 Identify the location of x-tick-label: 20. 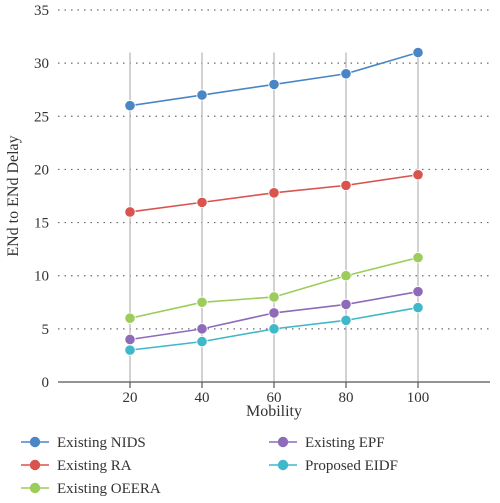
(130, 398).